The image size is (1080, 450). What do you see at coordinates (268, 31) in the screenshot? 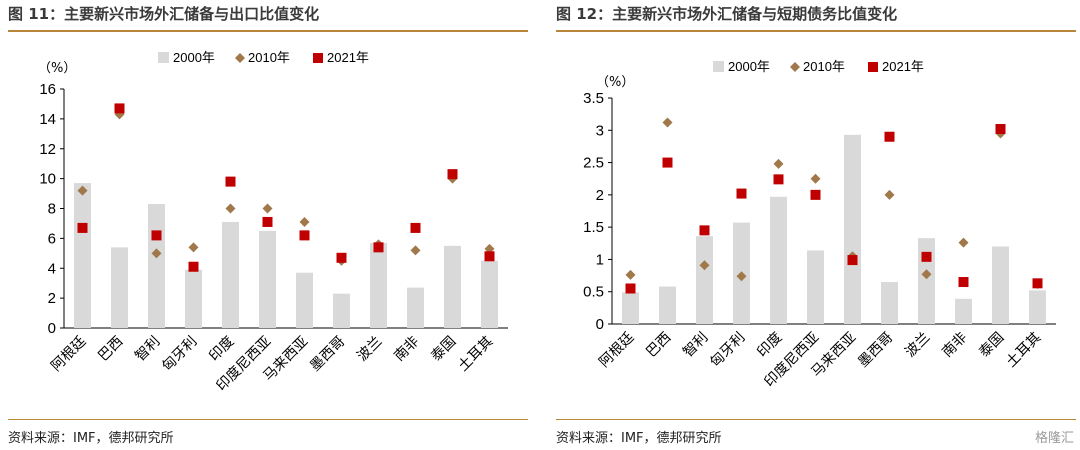
I see `title-rule` at bounding box center [268, 31].